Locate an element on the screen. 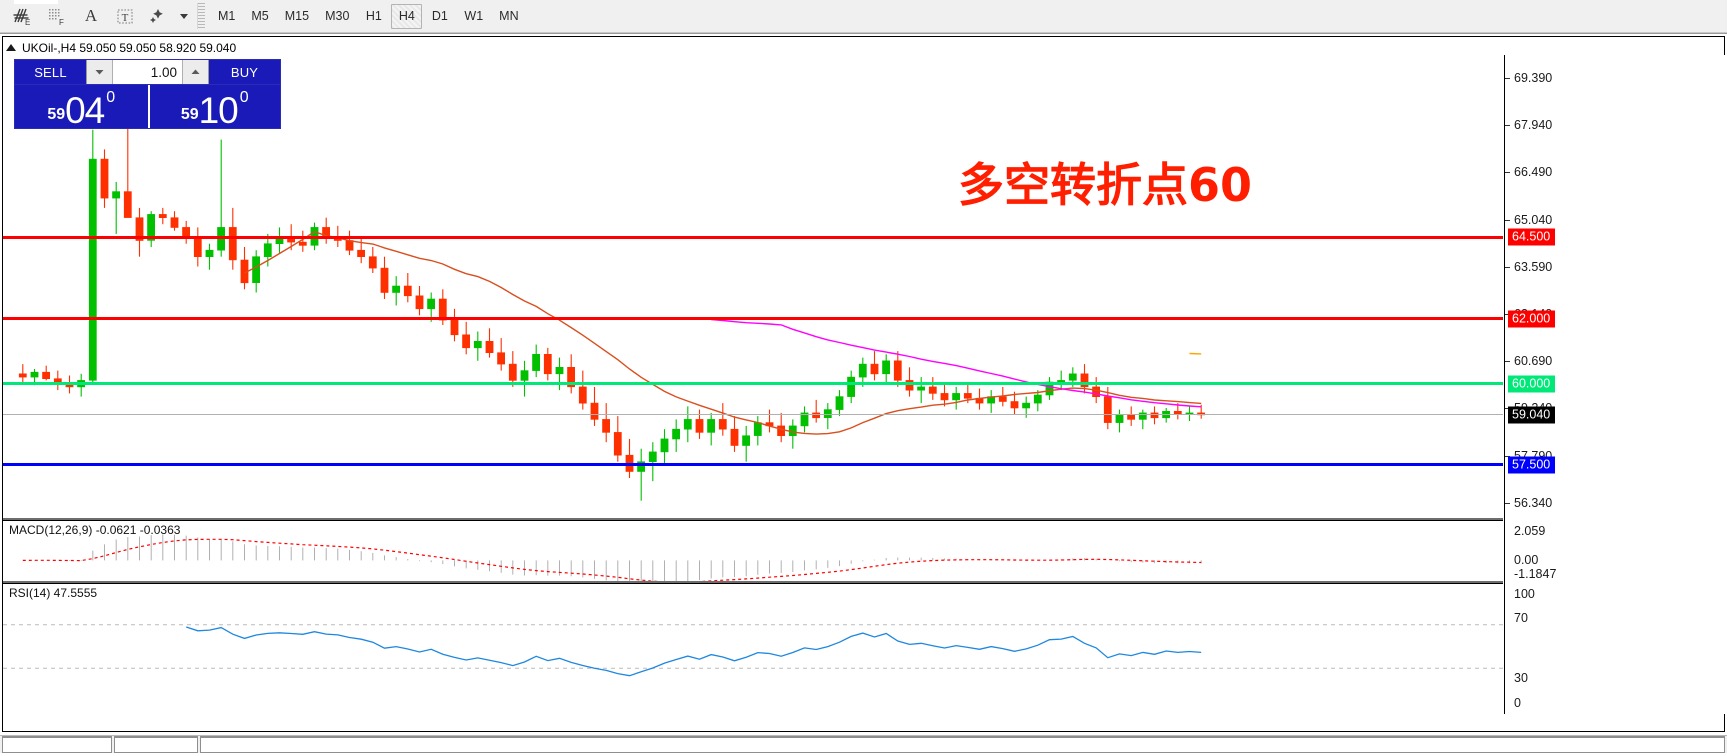  collapse-triangle-icon is located at coordinates (11, 47).